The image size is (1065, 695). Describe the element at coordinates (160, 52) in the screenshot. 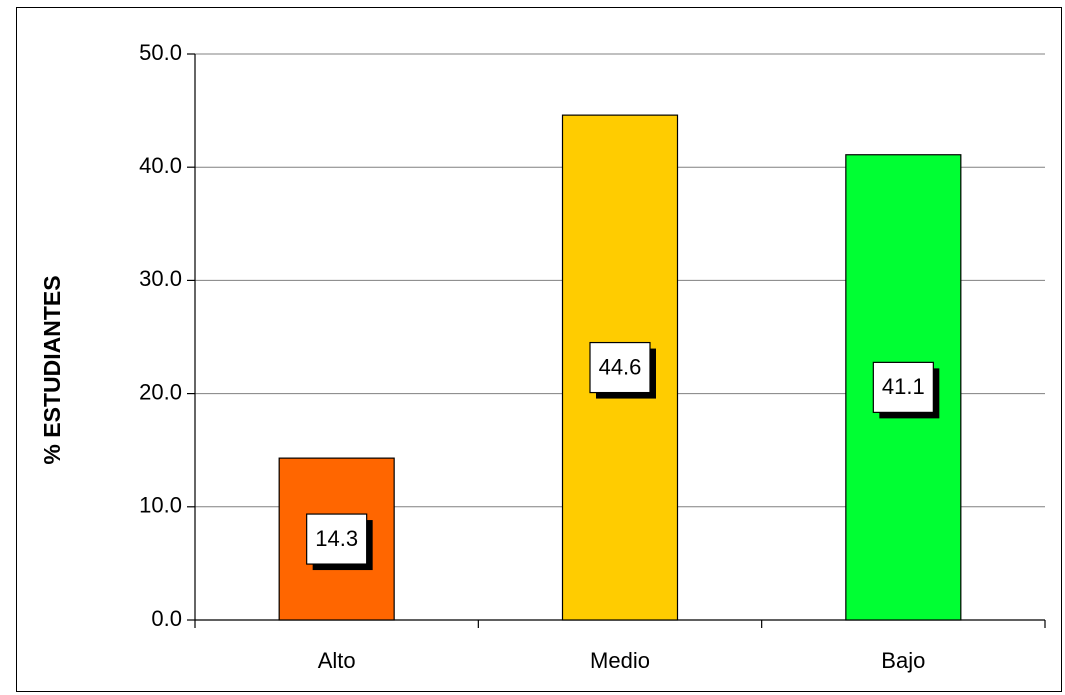

I see `y-tick-label: 50.0` at that location.